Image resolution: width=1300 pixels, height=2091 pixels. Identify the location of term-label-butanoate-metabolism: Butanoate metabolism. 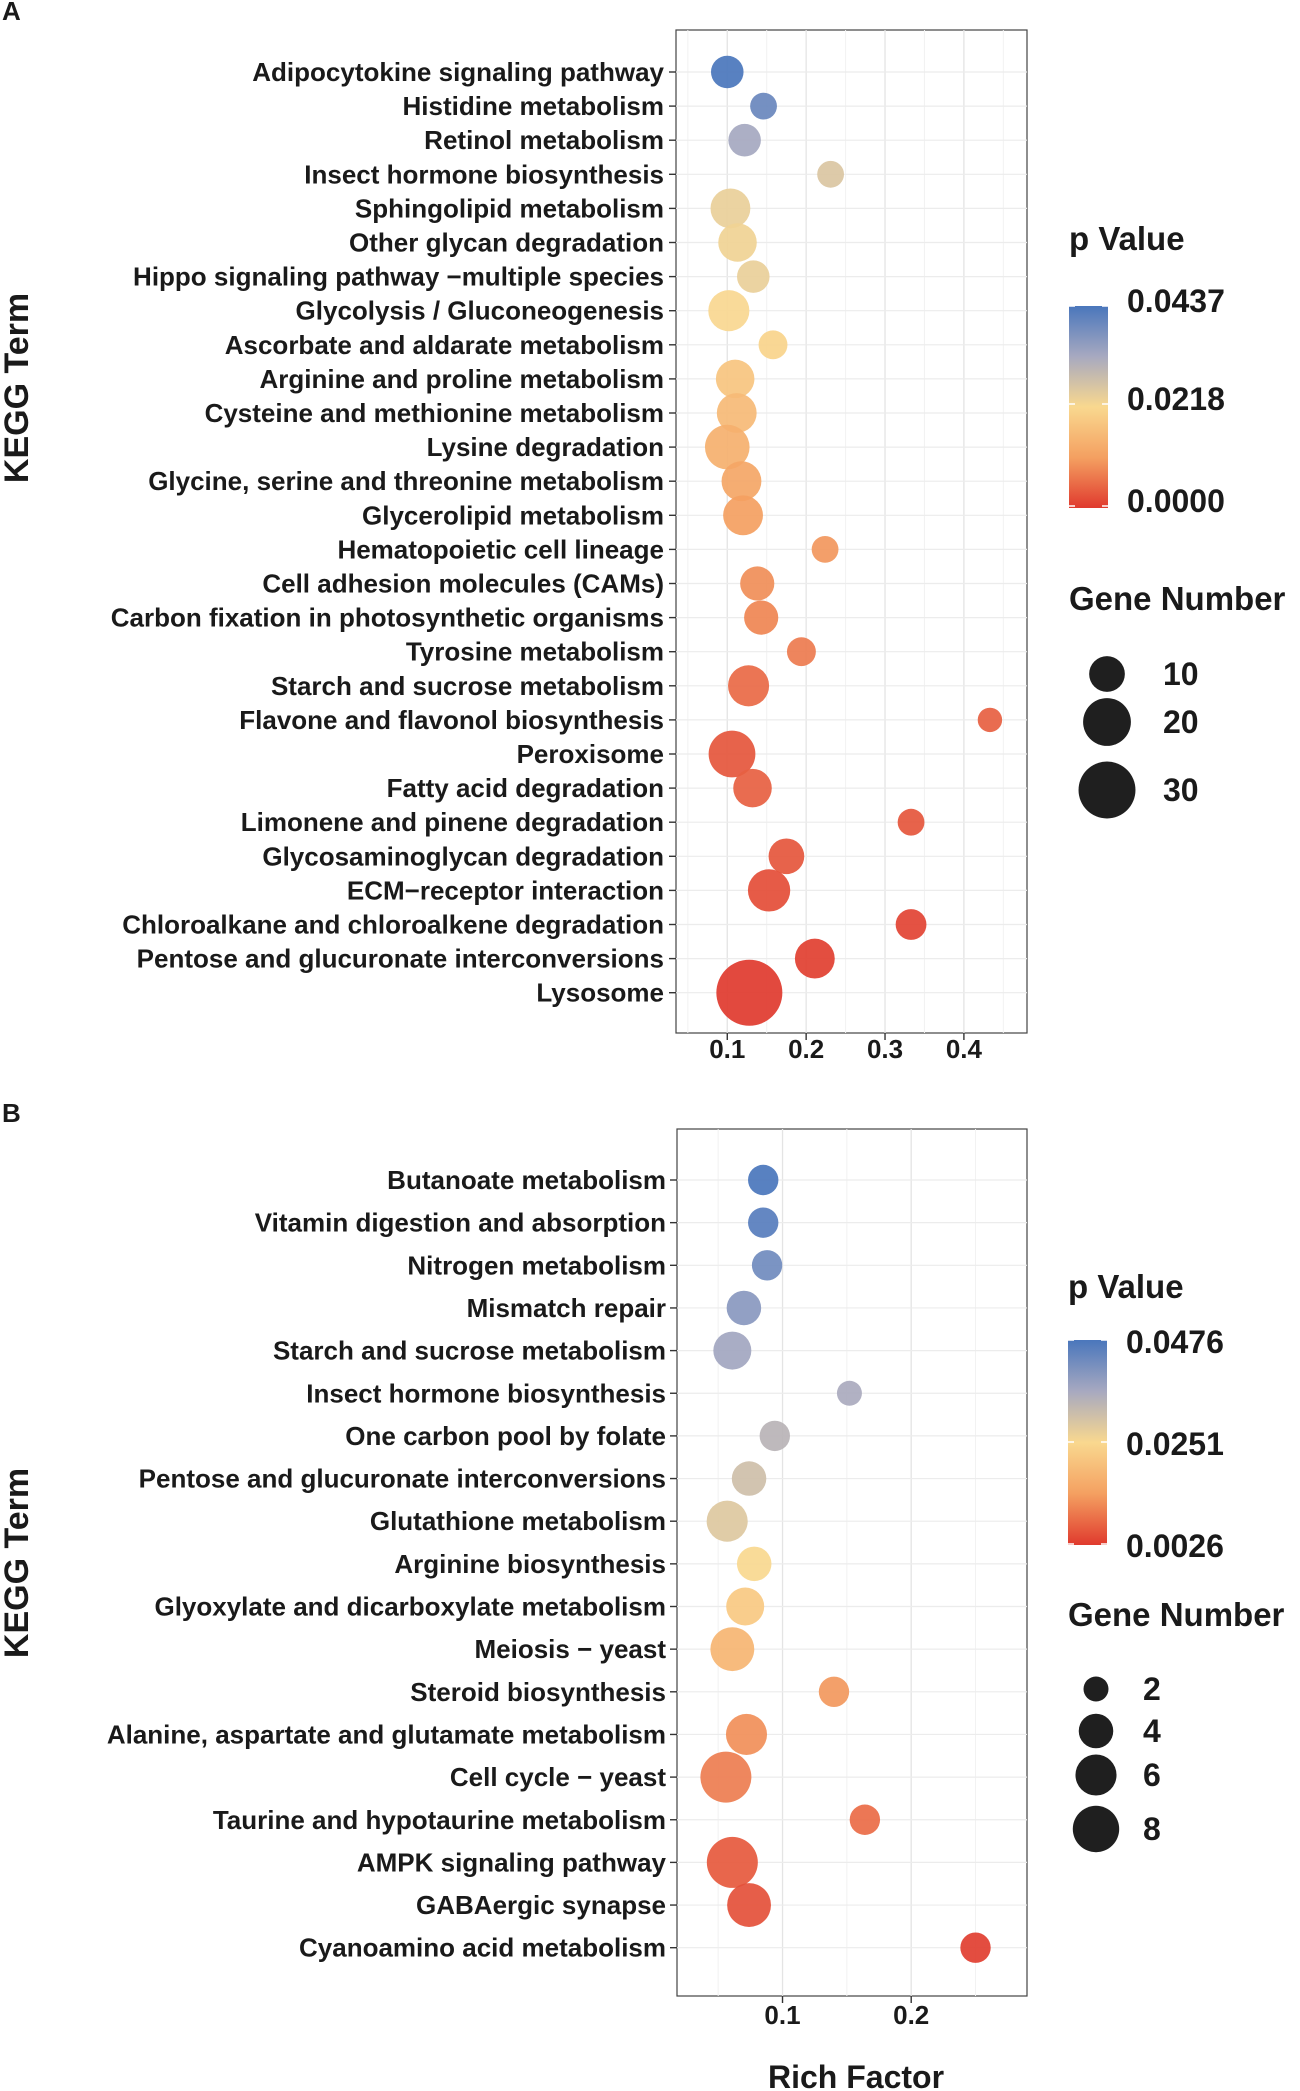
(526, 1180).